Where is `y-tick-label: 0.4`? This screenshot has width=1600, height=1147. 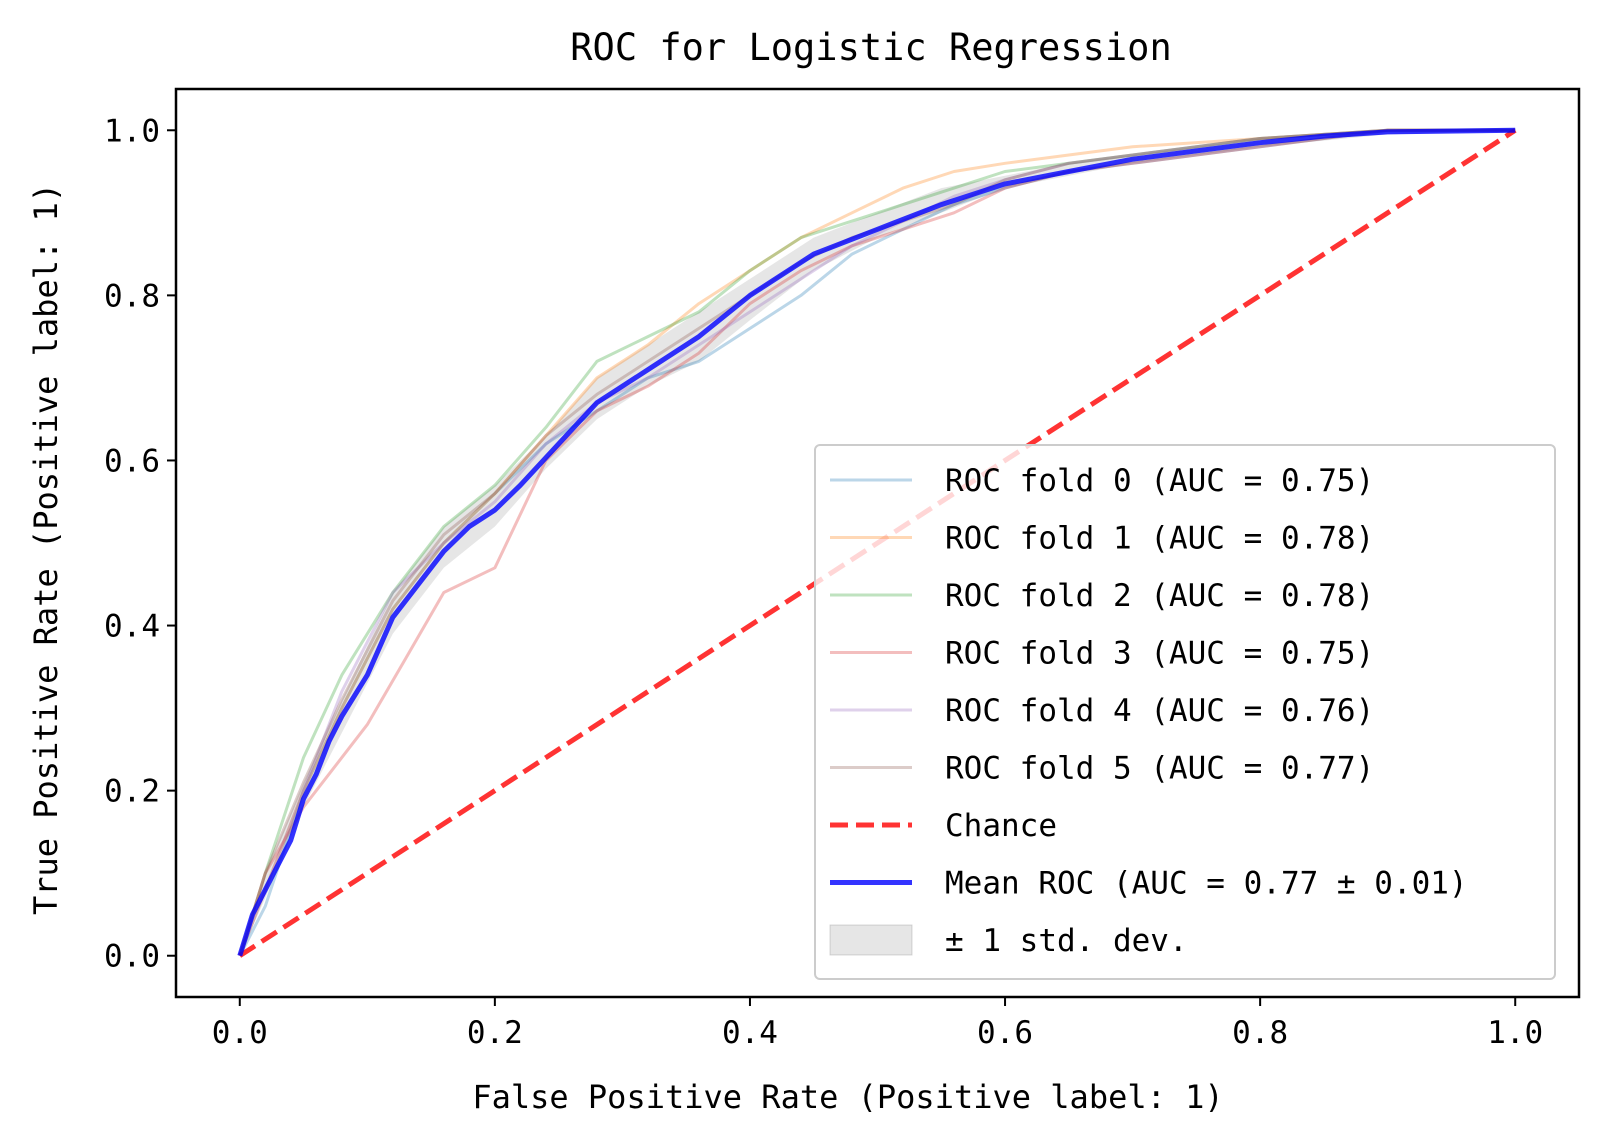 y-tick-label: 0.4 is located at coordinates (132, 627).